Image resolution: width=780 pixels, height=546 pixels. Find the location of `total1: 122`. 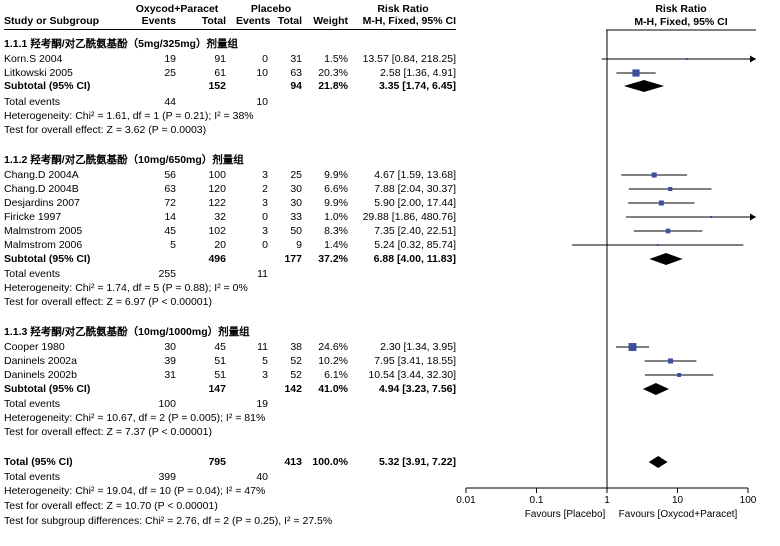

total1: 122 is located at coordinates (217, 203).